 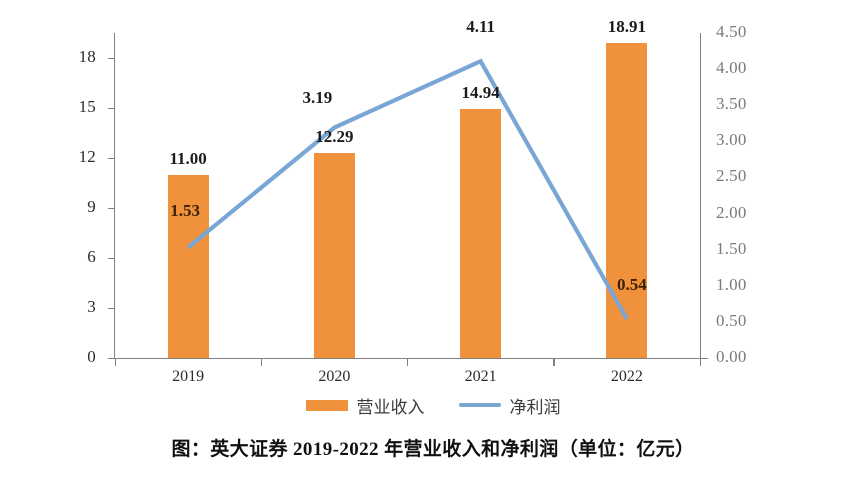 What do you see at coordinates (731, 284) in the screenshot?
I see `y-axis-right-tick-label: 1.00` at bounding box center [731, 284].